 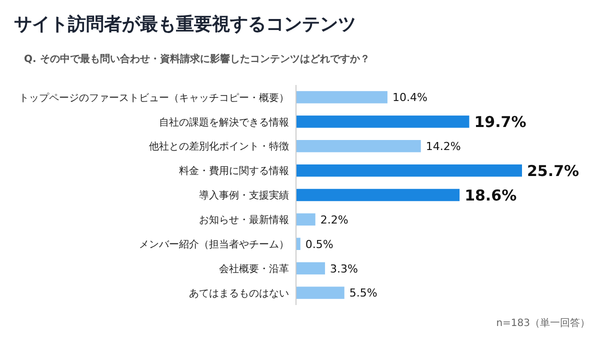 What do you see at coordinates (410, 97) in the screenshot?
I see `data-label: 10.4%` at bounding box center [410, 97].